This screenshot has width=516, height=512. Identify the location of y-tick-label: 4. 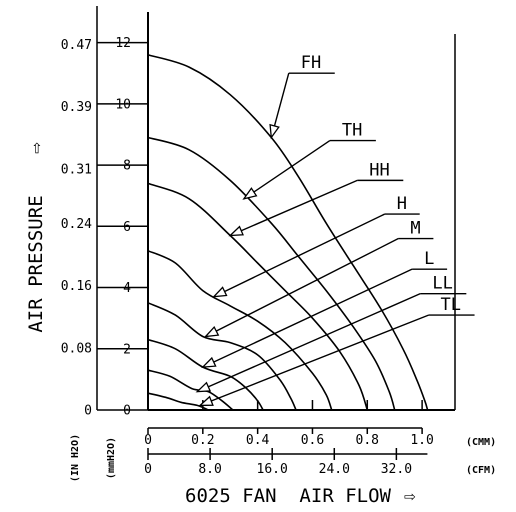
(127, 288).